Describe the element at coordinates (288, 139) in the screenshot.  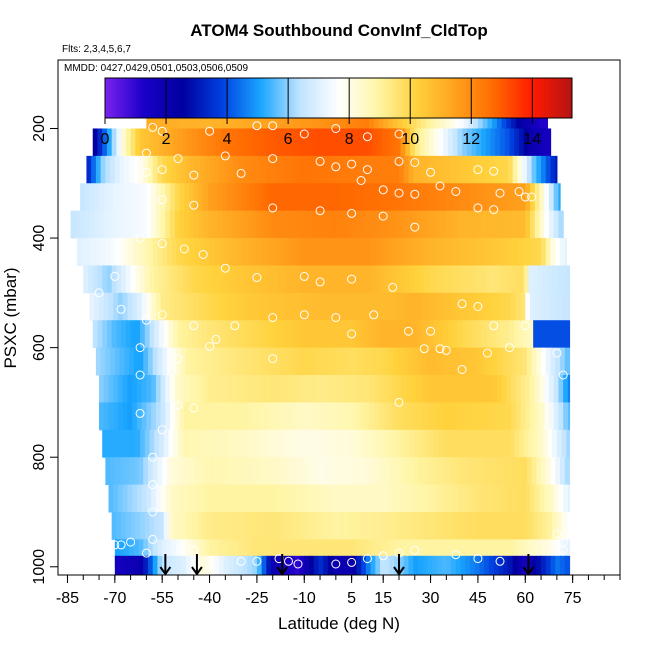
I see `colorbar-tick-label: 6` at that location.